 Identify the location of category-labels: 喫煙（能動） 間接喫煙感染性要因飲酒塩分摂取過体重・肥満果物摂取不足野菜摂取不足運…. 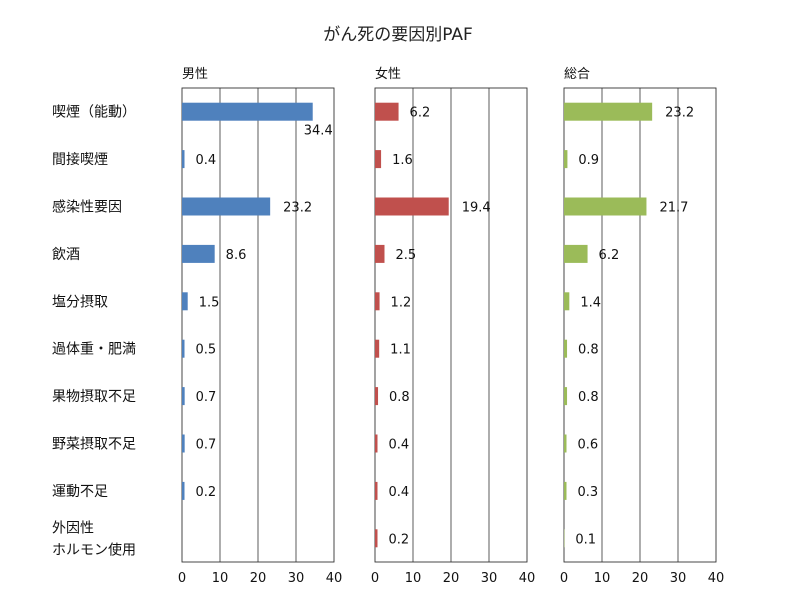
(94, 332).